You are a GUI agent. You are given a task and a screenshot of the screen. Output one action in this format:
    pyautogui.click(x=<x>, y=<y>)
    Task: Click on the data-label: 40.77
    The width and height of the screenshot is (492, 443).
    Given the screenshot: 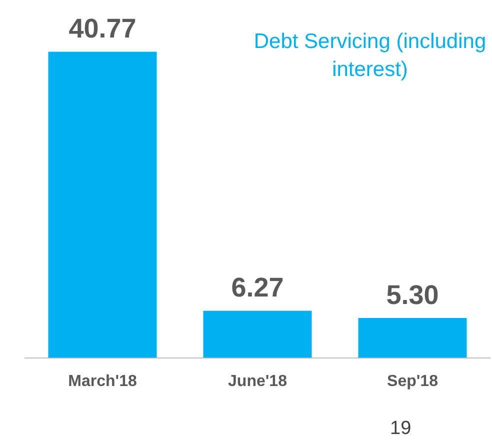 What is the action you would take?
    pyautogui.click(x=102, y=29)
    